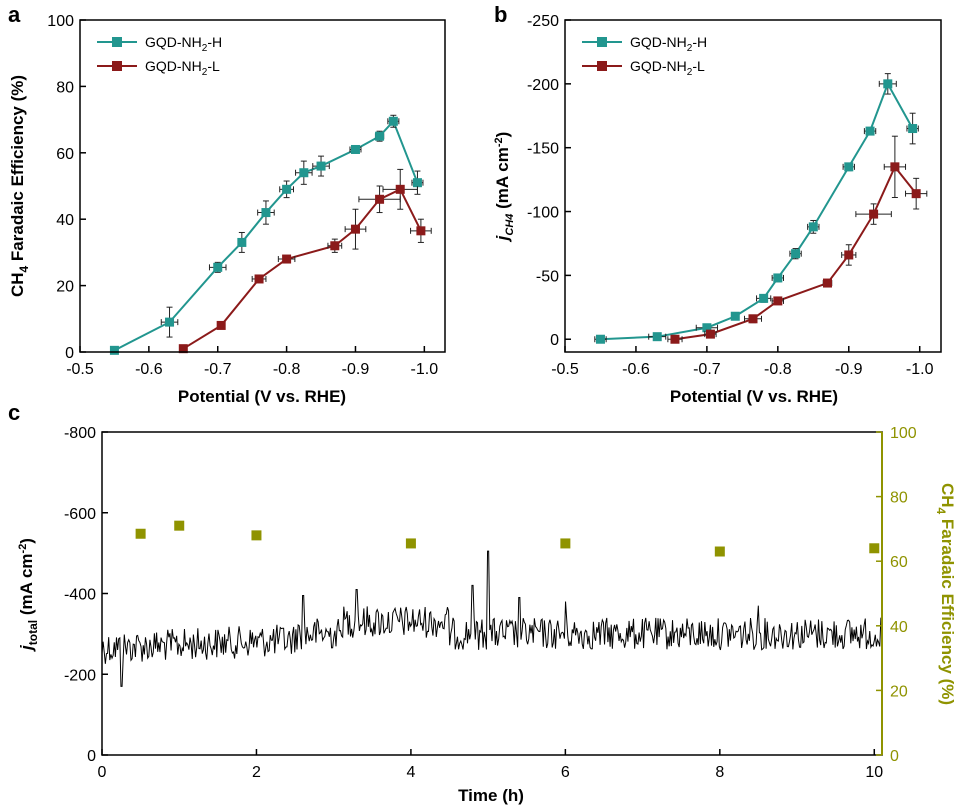 The height and width of the screenshot is (808, 961). Describe the element at coordinates (490, 765) in the screenshot. I see `panel-c-x-ticks: 0 2 4 6 8 10` at that location.